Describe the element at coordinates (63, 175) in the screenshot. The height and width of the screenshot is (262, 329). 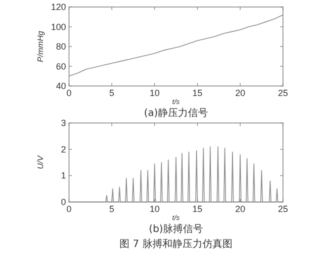
I see `y-tick-label: 1` at that location.